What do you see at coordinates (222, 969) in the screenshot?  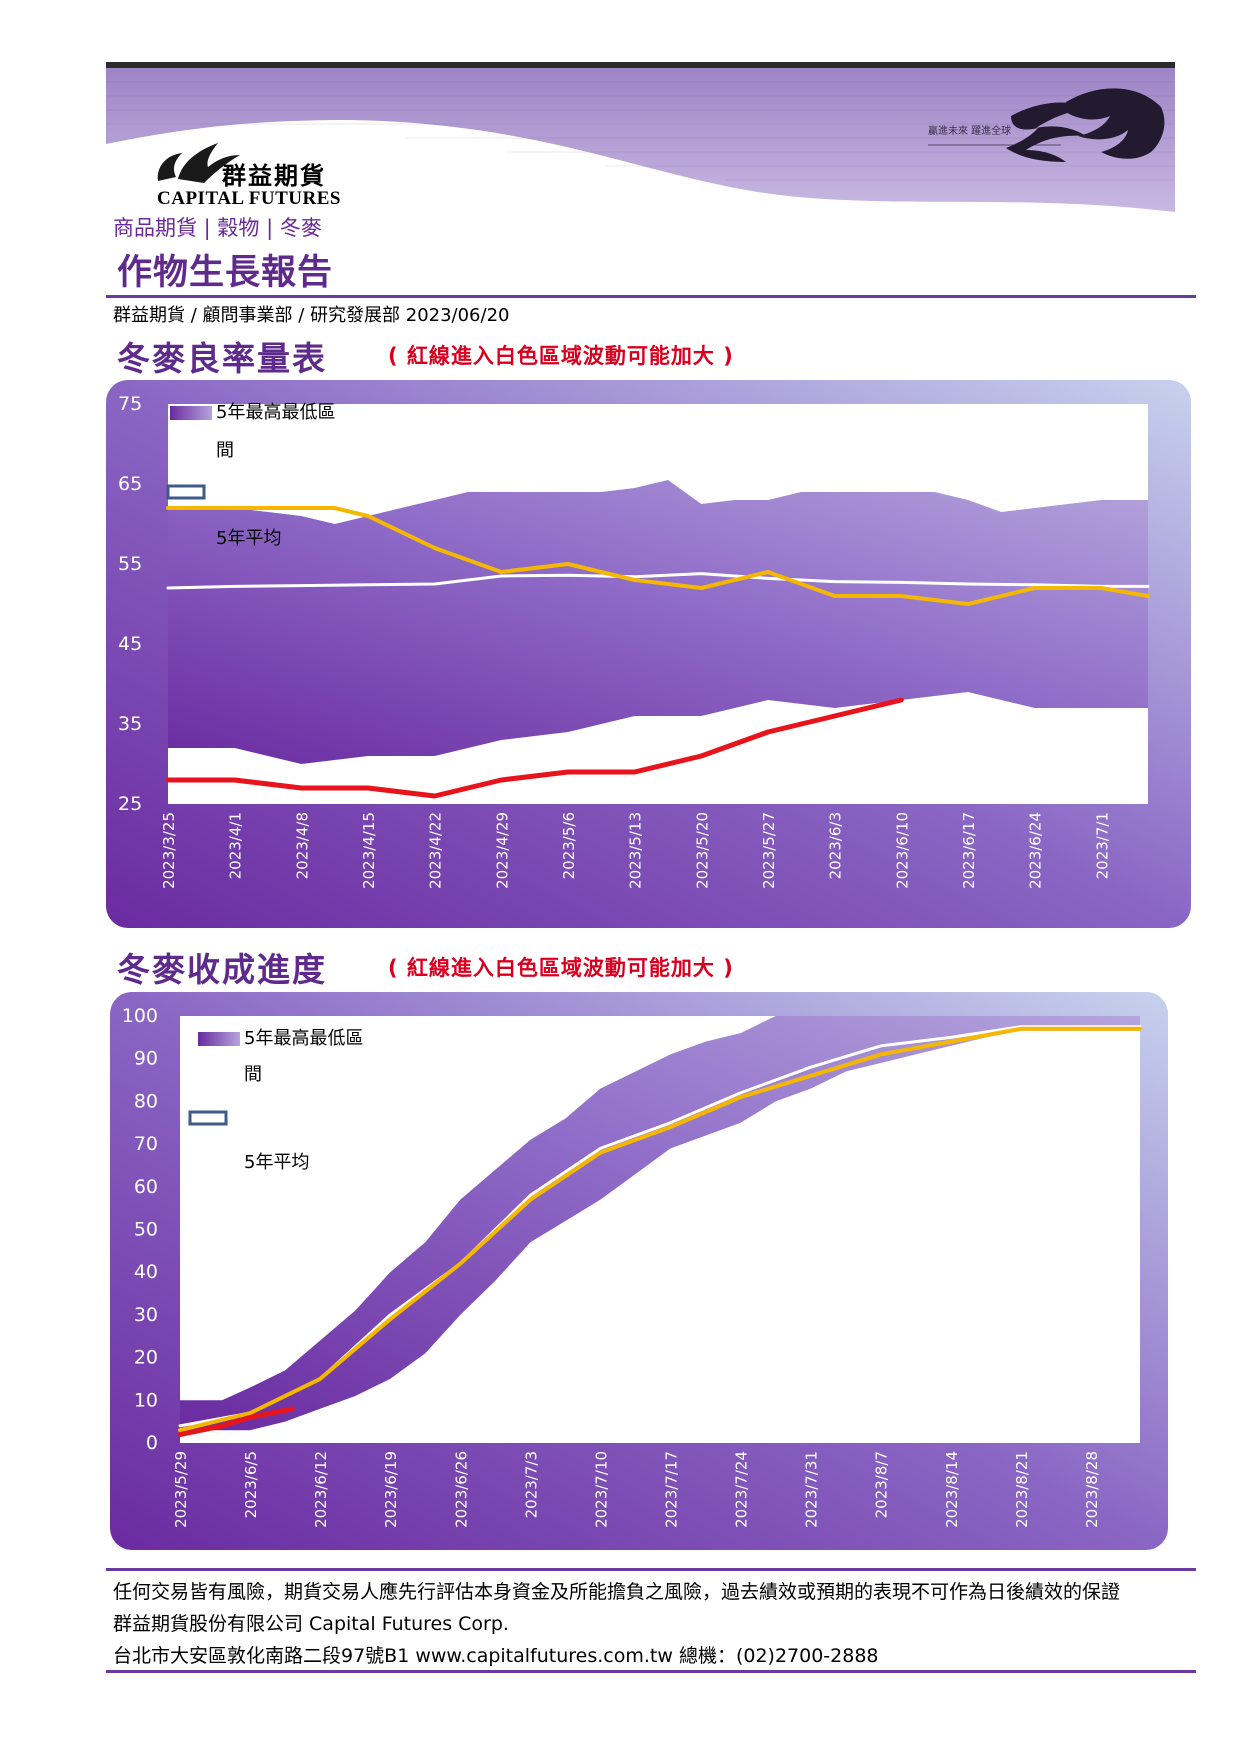 I see `section-title-harvest: 冬麥收成進度` at bounding box center [222, 969].